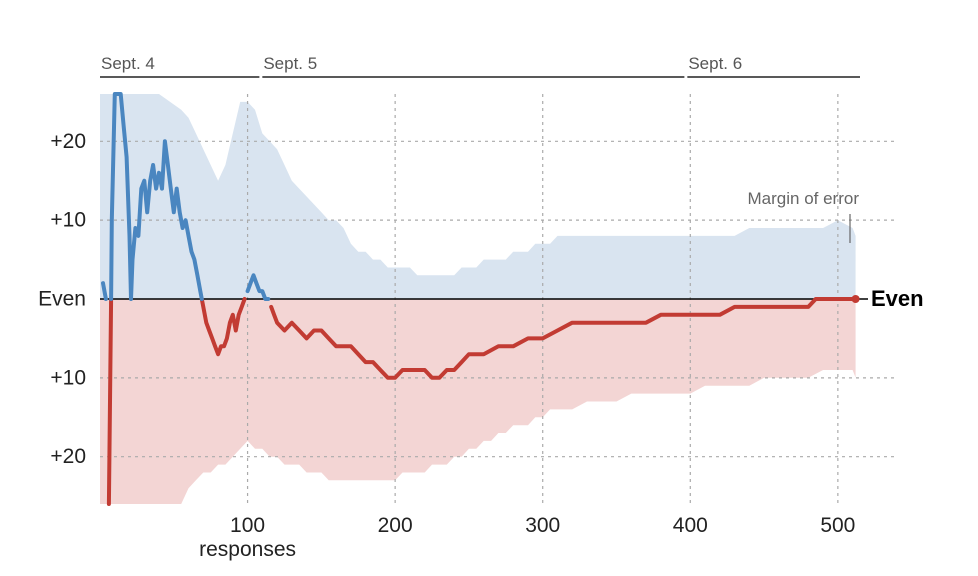  Describe the element at coordinates (690, 525) in the screenshot. I see `x-tick-label: 400` at that location.